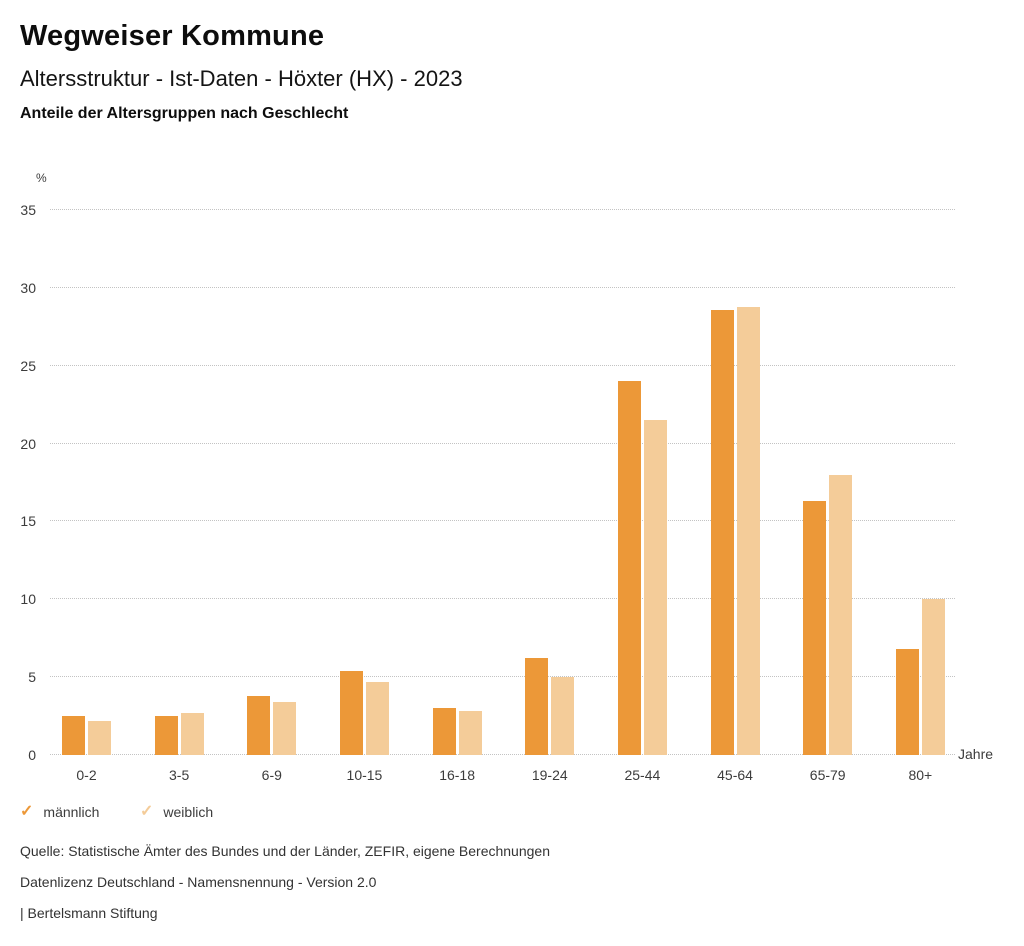 The height and width of the screenshot is (946, 1024). I want to click on bar-männlich-10-15, so click(351, 712).